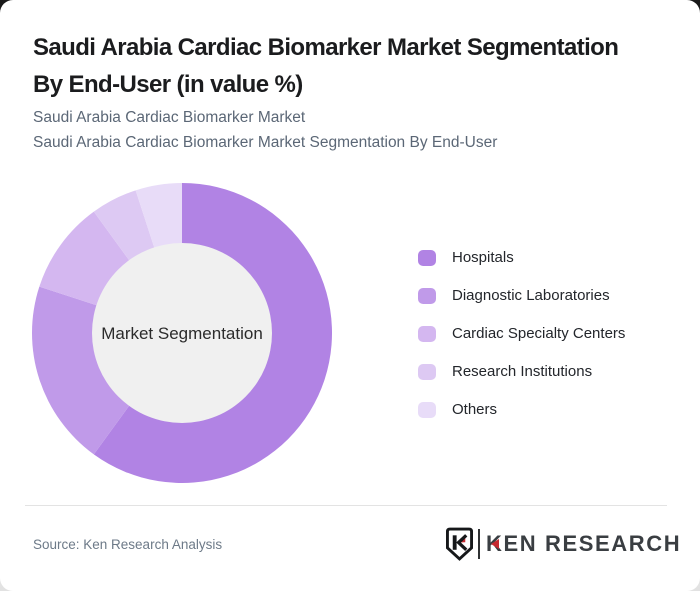  I want to click on logo-brand-text: KEN RESEARCH, so click(584, 543).